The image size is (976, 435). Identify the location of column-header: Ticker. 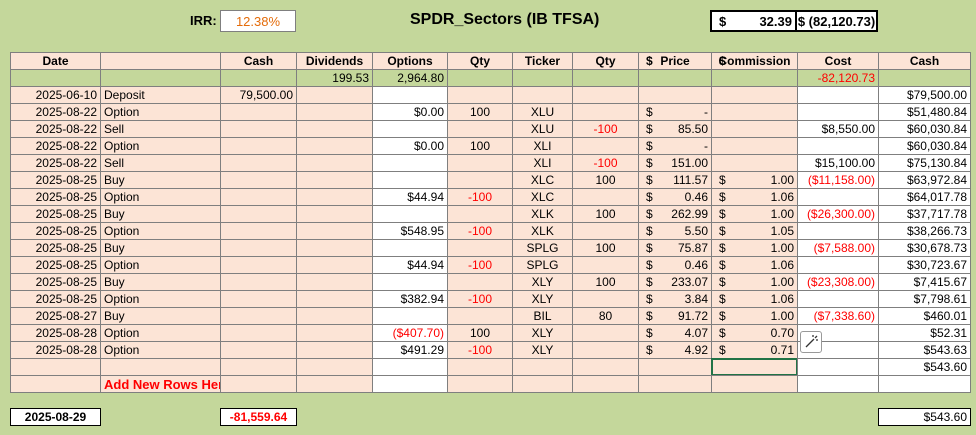
(542, 61).